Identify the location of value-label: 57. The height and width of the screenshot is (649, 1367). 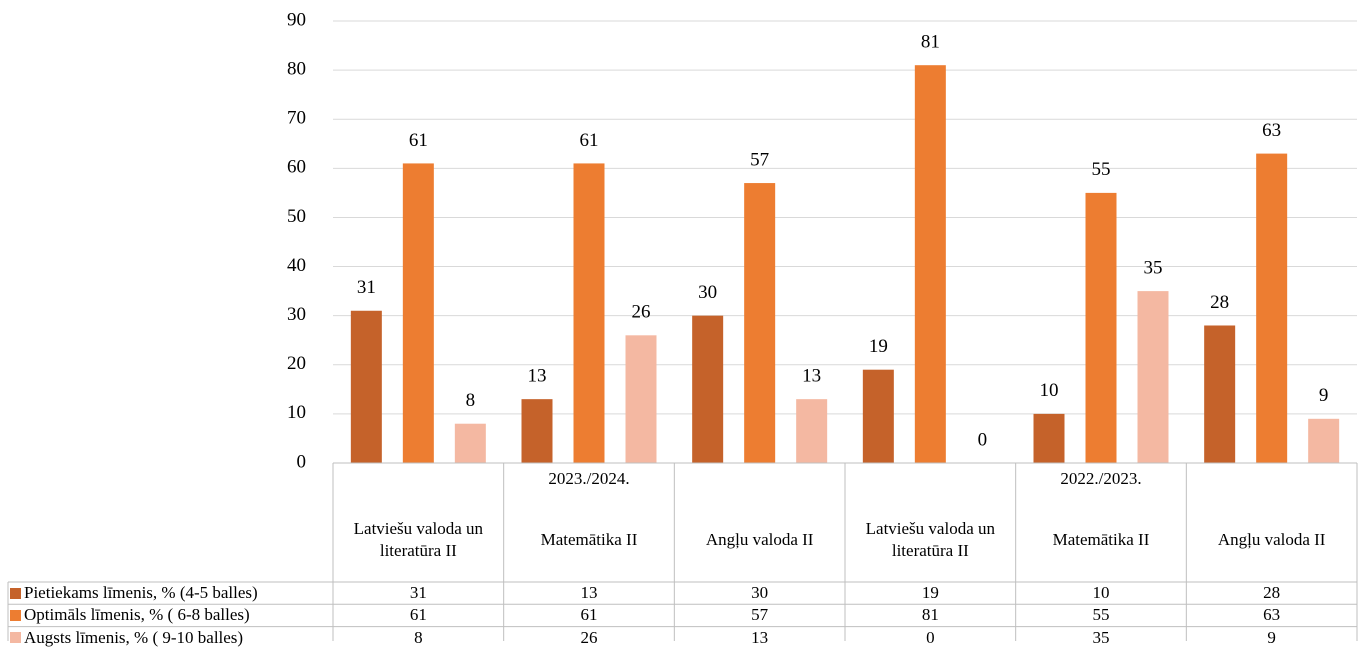
(759, 159).